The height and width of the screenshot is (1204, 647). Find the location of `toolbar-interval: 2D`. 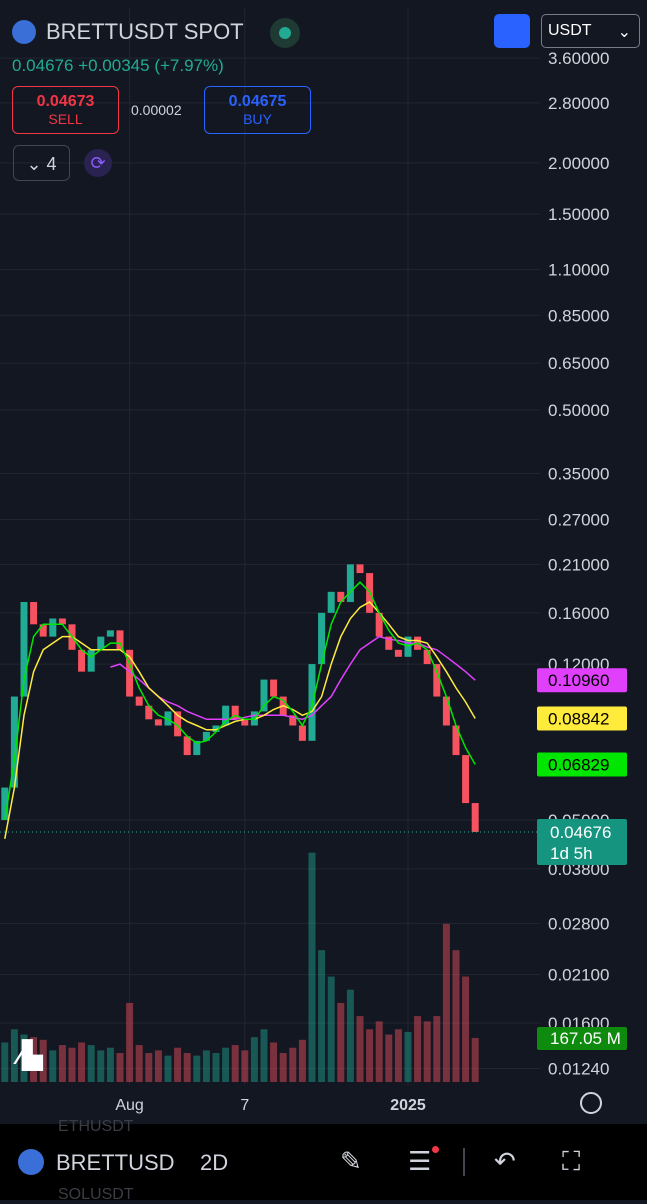

toolbar-interval: 2D is located at coordinates (214, 1162).